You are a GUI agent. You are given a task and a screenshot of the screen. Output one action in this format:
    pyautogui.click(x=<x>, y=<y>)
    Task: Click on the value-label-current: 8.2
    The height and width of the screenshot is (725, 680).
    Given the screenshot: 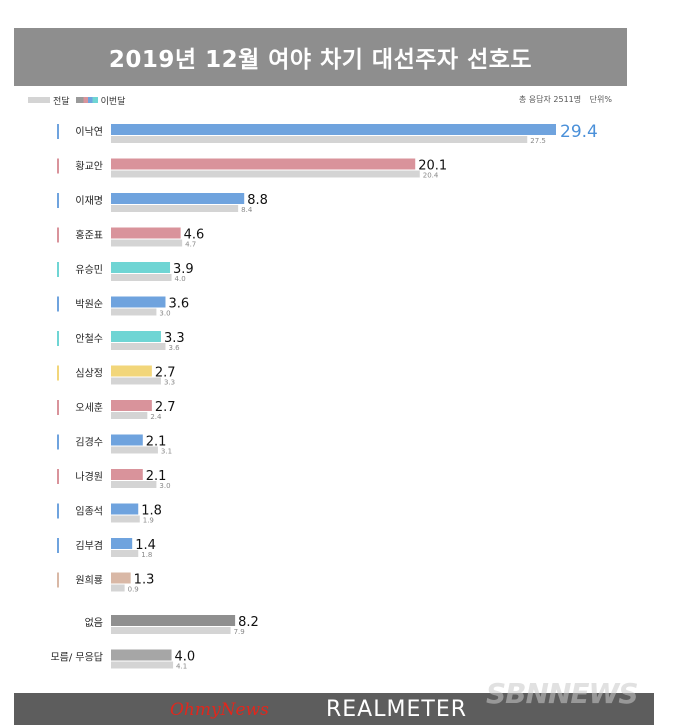 What is the action you would take?
    pyautogui.click(x=248, y=622)
    